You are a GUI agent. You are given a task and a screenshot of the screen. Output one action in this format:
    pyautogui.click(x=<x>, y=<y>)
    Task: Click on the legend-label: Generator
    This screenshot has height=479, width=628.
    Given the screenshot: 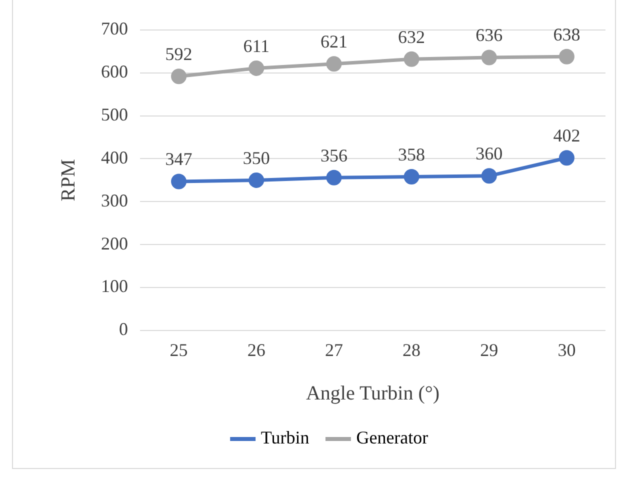 What is the action you would take?
    pyautogui.click(x=392, y=438)
    